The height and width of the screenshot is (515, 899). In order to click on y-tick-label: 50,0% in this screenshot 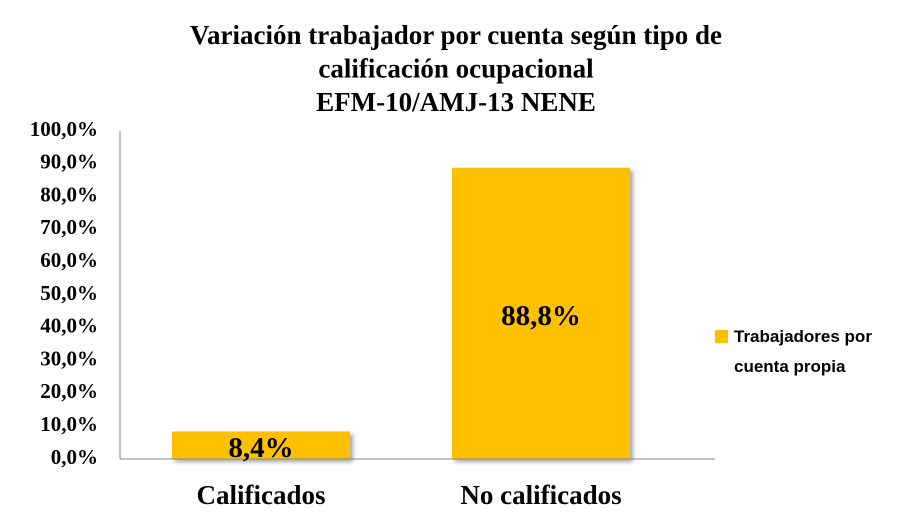, I will do `click(69, 293)`.